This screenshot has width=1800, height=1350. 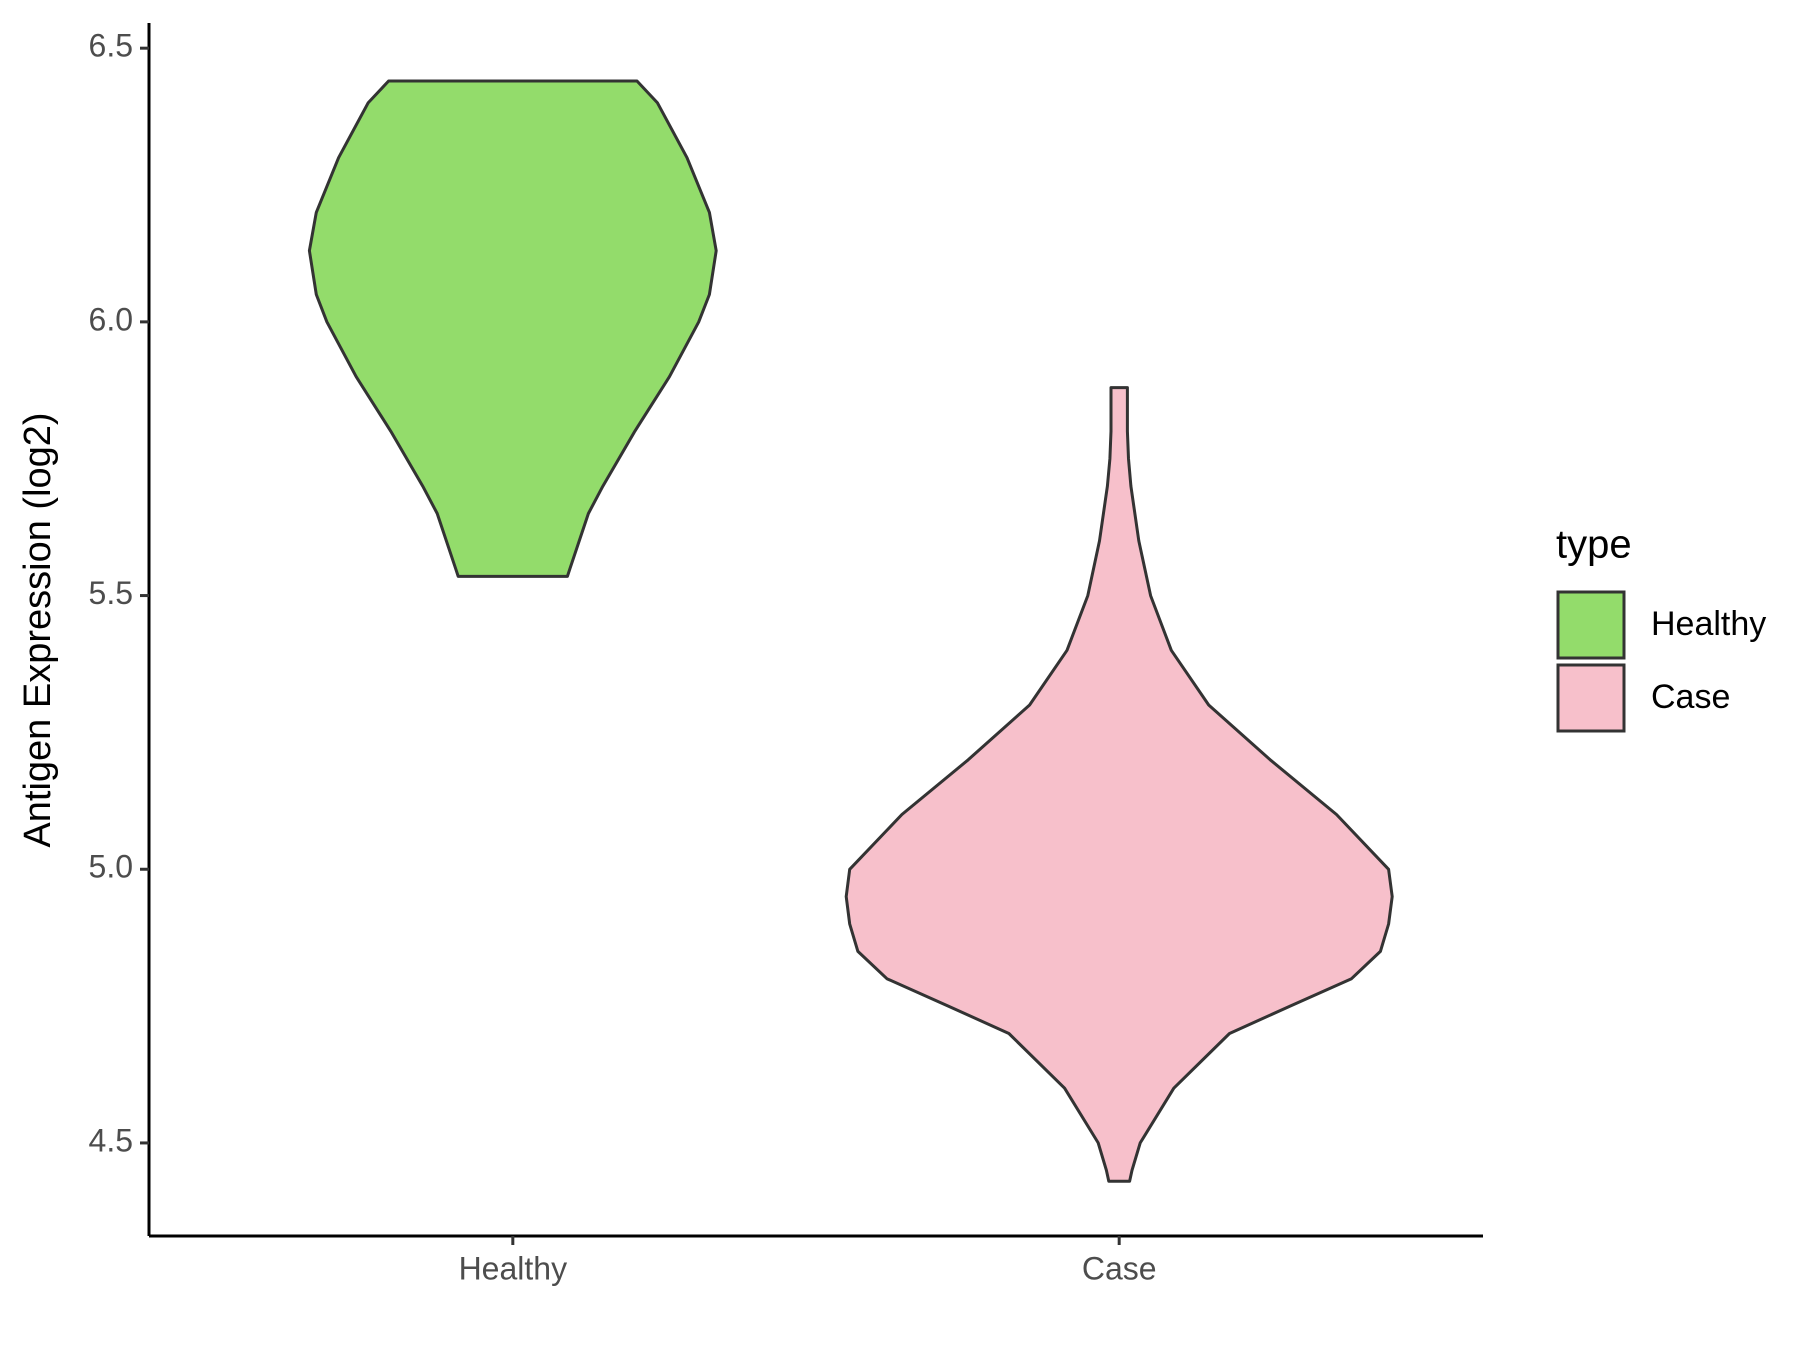 What do you see at coordinates (1119, 1268) in the screenshot?
I see `x-tick-label: Case` at bounding box center [1119, 1268].